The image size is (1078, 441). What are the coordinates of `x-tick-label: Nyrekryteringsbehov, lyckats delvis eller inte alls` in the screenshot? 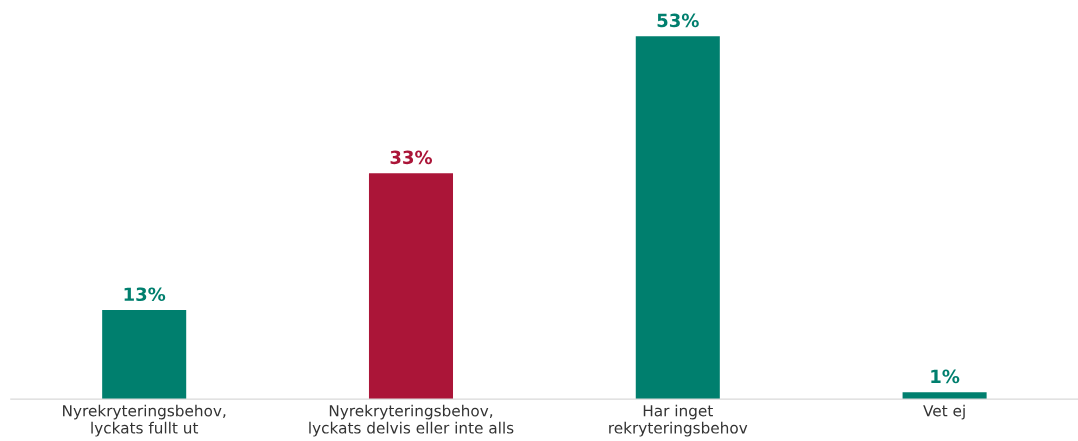 It's located at (411, 420).